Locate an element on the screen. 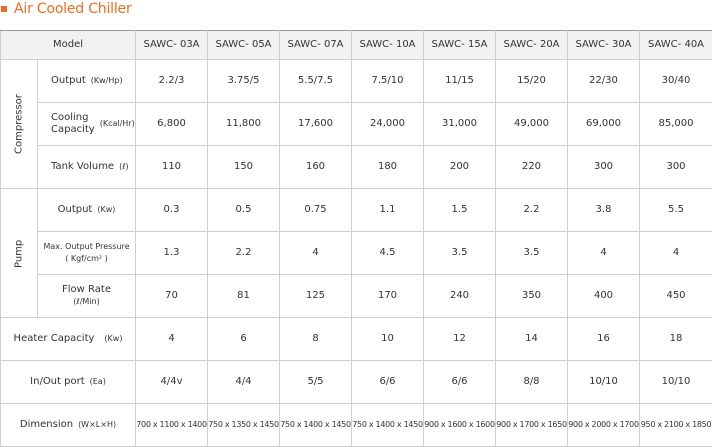 The width and height of the screenshot is (712, 447). row-label-tank-volume: Tank Volume(ℓ) is located at coordinates (87, 167).